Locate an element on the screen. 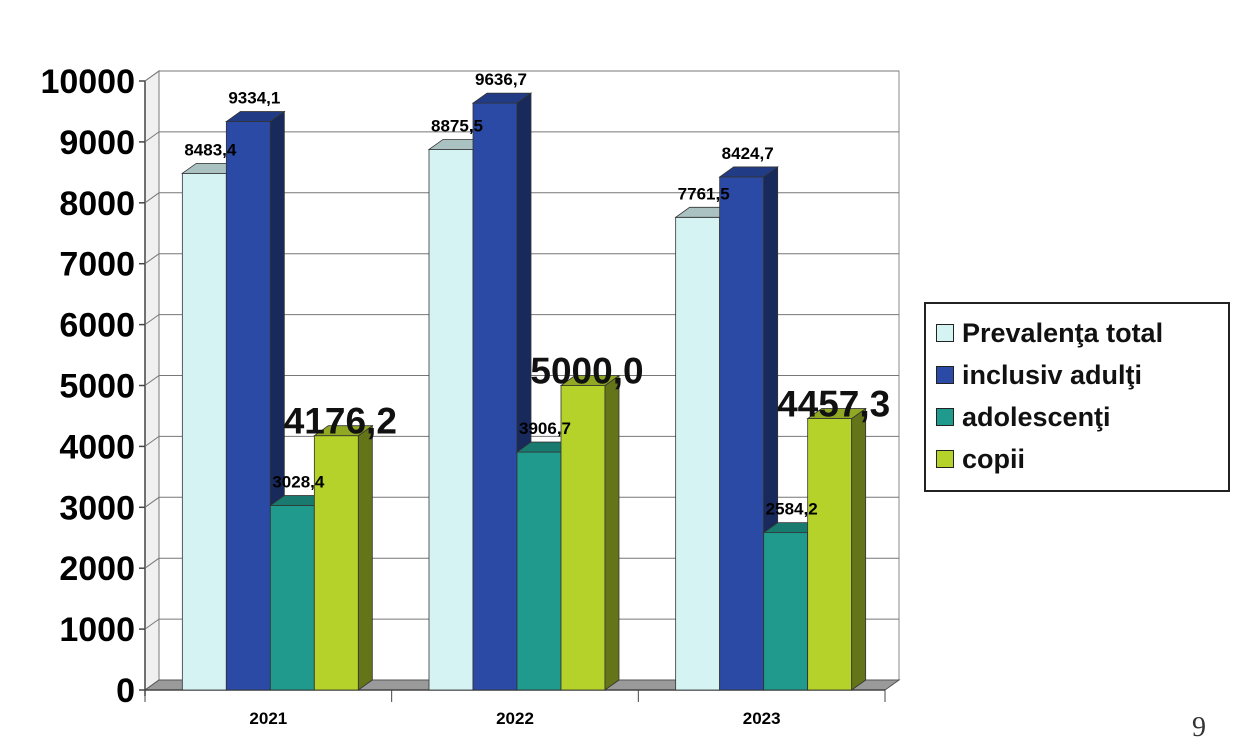  legend-item-adolescenti: adolescenţi is located at coordinates (1077, 417).